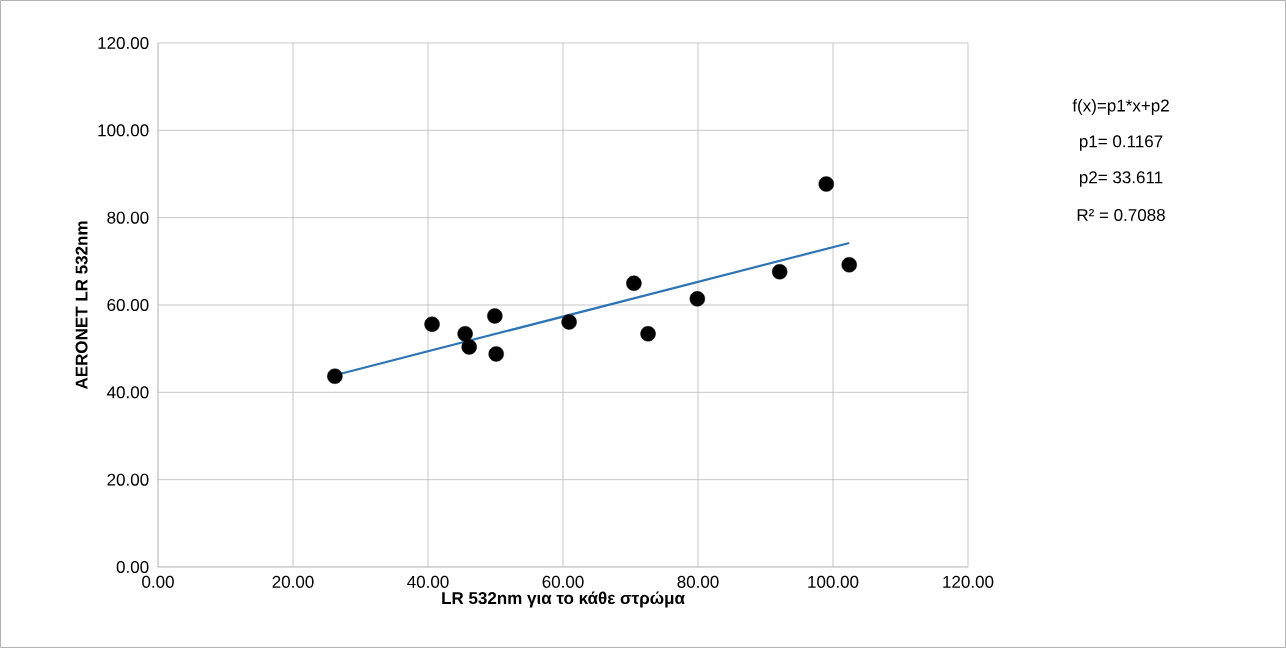 This screenshot has width=1286, height=648. I want to click on x-axis-title: LR 532nm για το κάθε στρώμα, so click(563, 599).